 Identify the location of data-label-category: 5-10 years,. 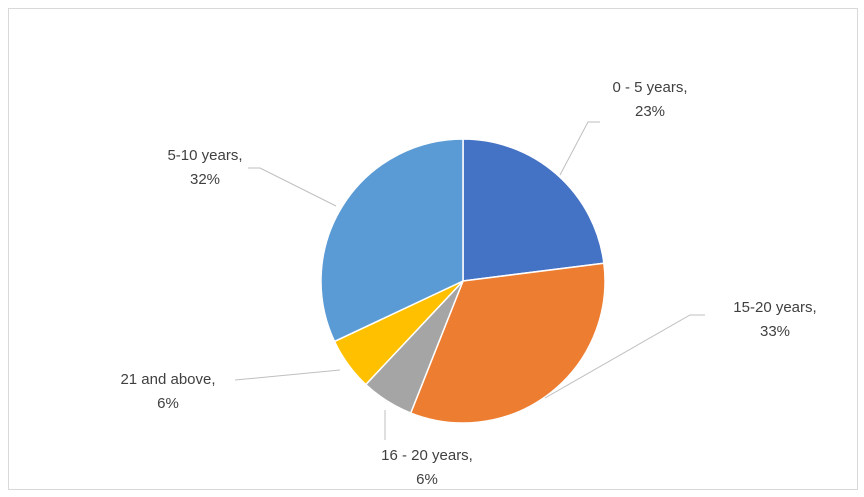
(204, 155).